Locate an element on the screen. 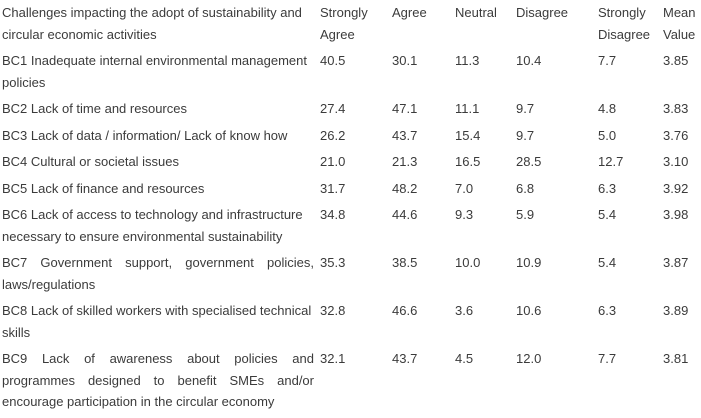 This screenshot has width=701, height=418. mean-value-cell: 3.83 is located at coordinates (676, 108).